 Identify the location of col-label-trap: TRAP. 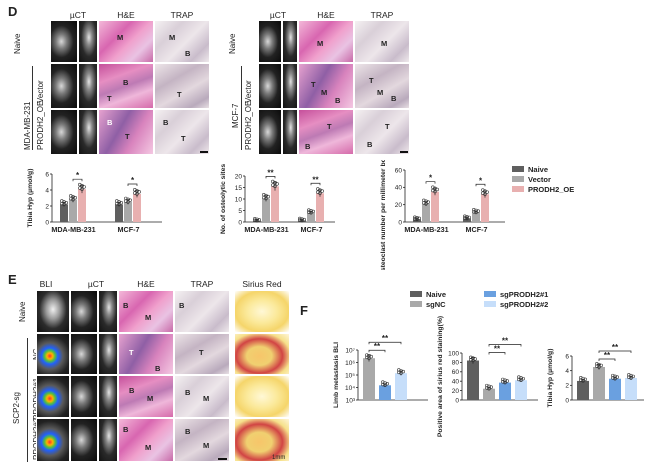
(382, 15).